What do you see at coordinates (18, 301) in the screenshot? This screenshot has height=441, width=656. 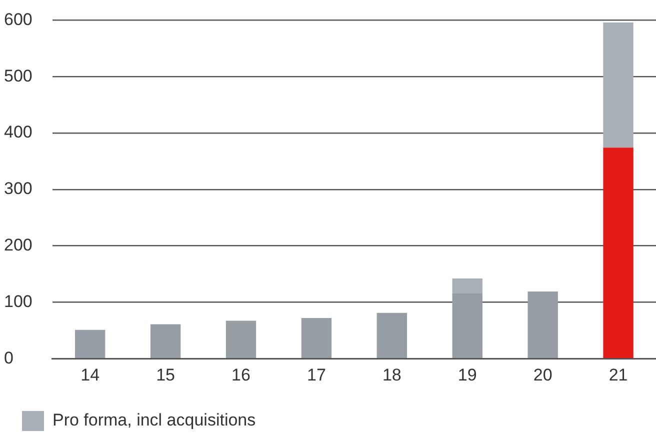 I see `y-tick-label: 100` at bounding box center [18, 301].